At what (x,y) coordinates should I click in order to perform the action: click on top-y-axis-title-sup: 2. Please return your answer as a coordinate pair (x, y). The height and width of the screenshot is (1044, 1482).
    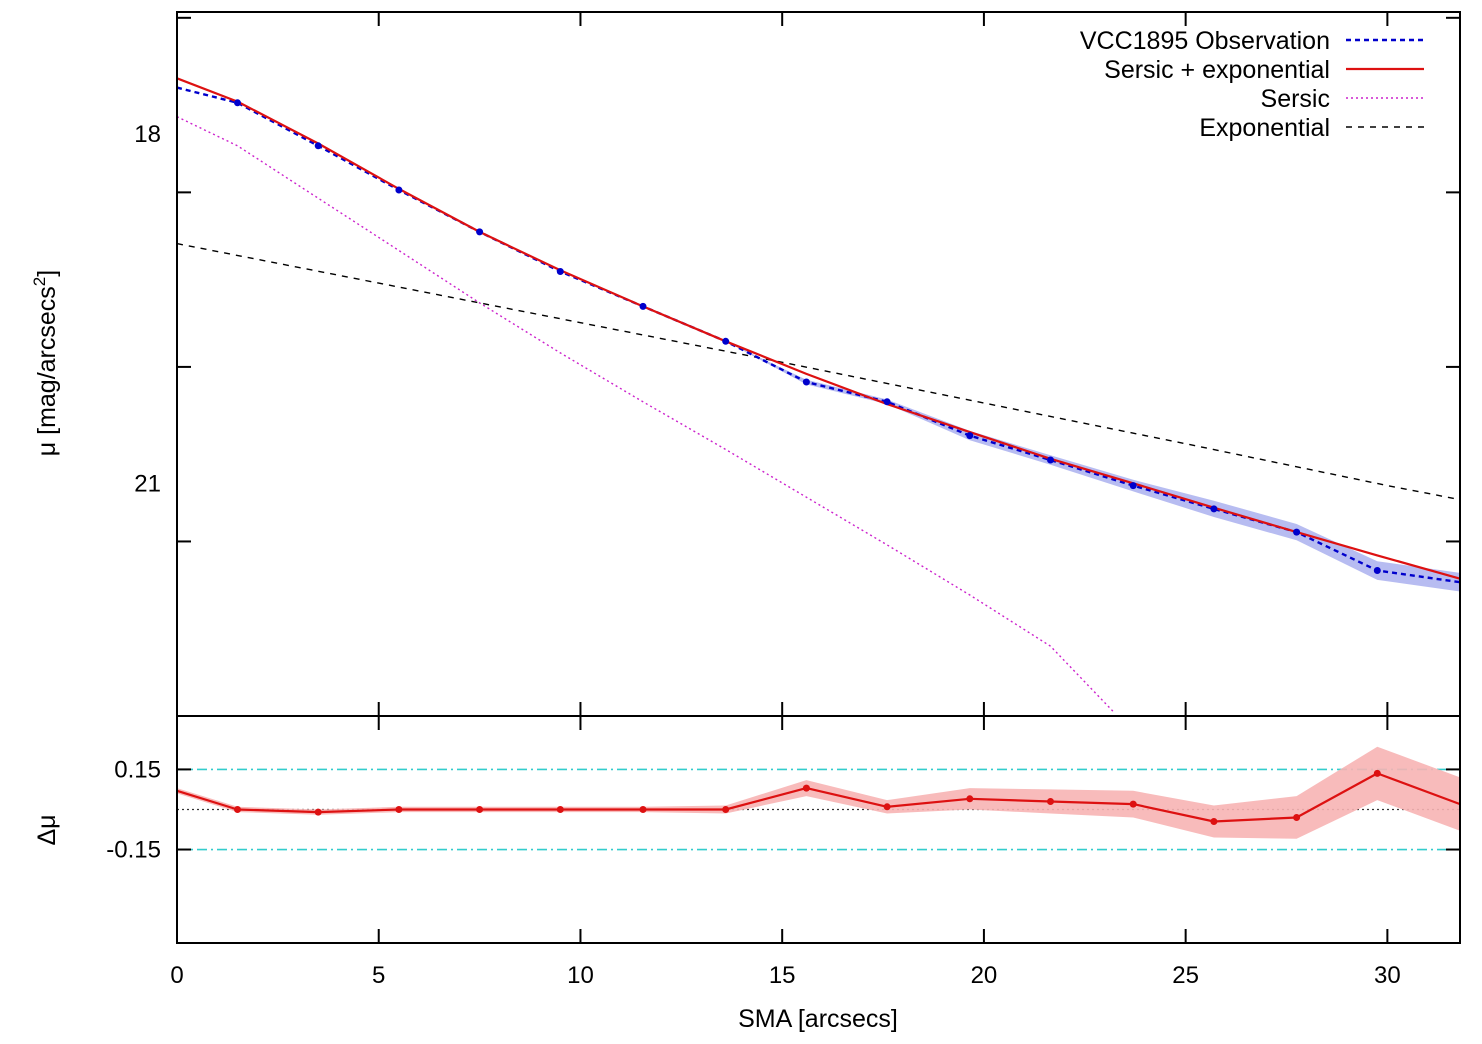
    Looking at the image, I should click on (39, 281).